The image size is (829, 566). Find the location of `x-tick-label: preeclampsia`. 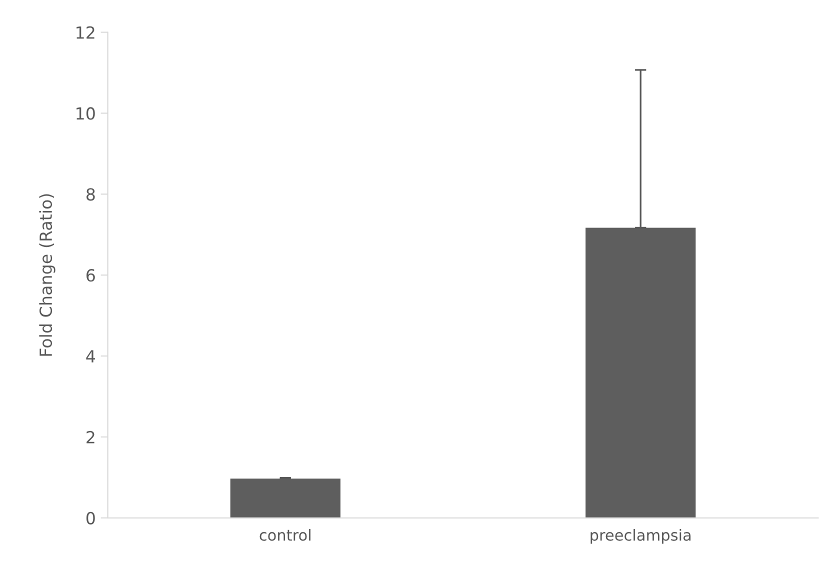

x-tick-label: preeclampsia is located at coordinates (640, 536).